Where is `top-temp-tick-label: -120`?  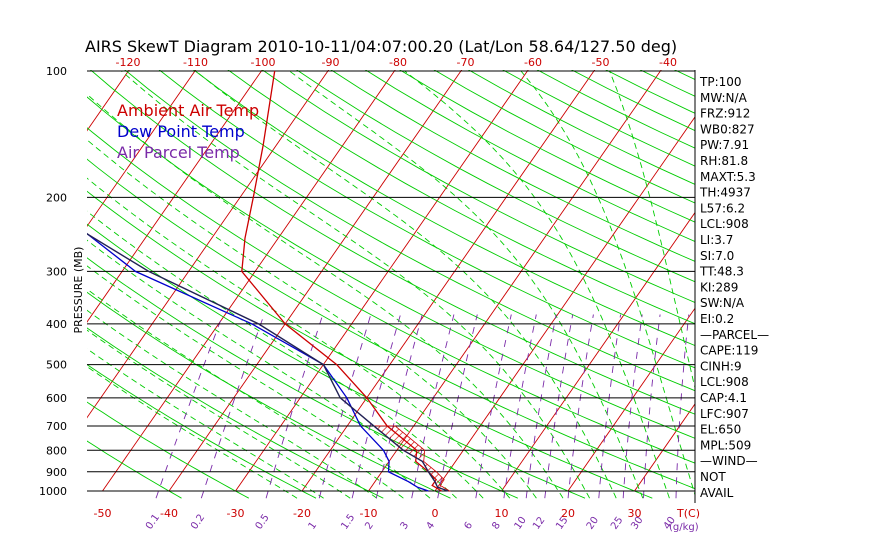
top-temp-tick-label: -120 is located at coordinates (128, 62).